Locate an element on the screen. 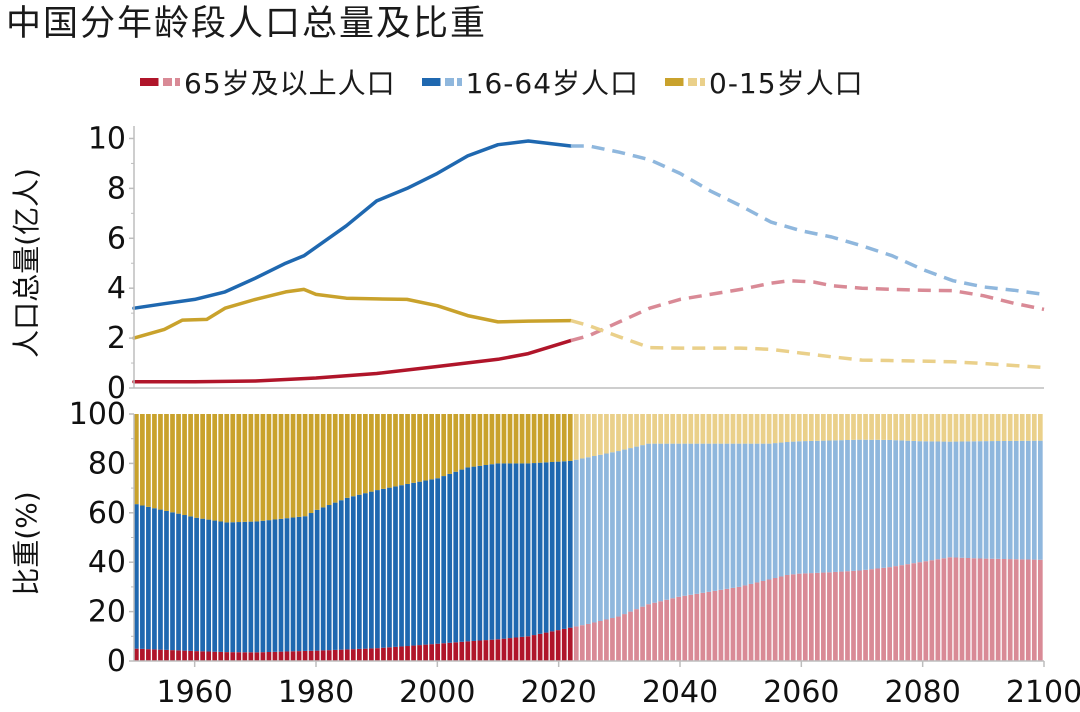  bar-young-1978 is located at coordinates (305, 465).